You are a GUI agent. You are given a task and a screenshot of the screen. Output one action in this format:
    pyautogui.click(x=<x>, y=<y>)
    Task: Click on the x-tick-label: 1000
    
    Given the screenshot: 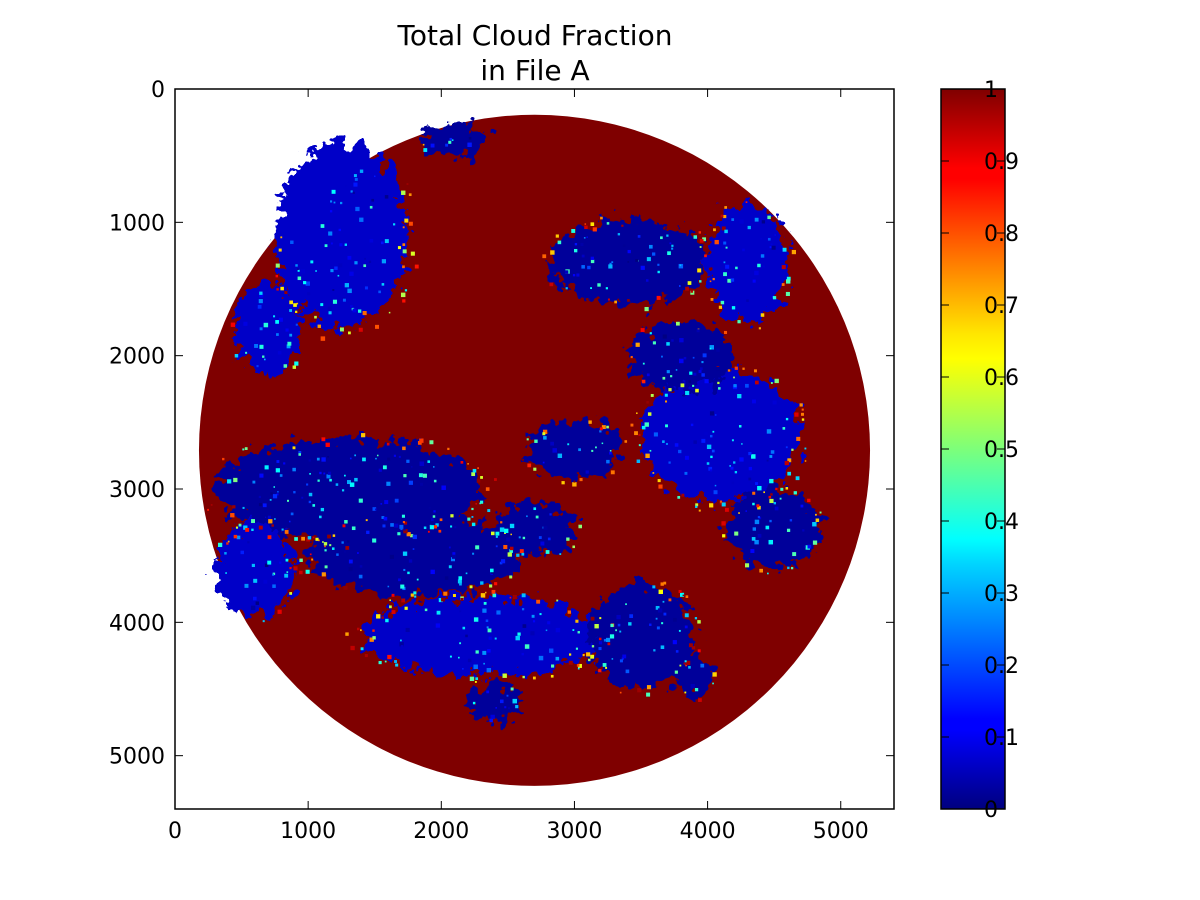 What is the action you would take?
    pyautogui.click(x=308, y=831)
    